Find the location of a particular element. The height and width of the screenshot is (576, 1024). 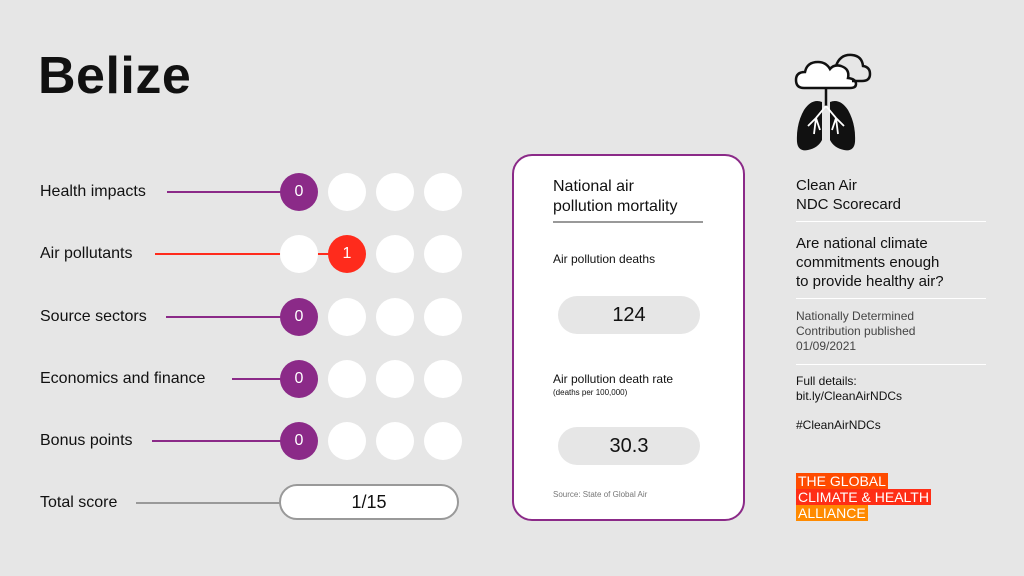

card-title-line: National air is located at coordinates (593, 186).